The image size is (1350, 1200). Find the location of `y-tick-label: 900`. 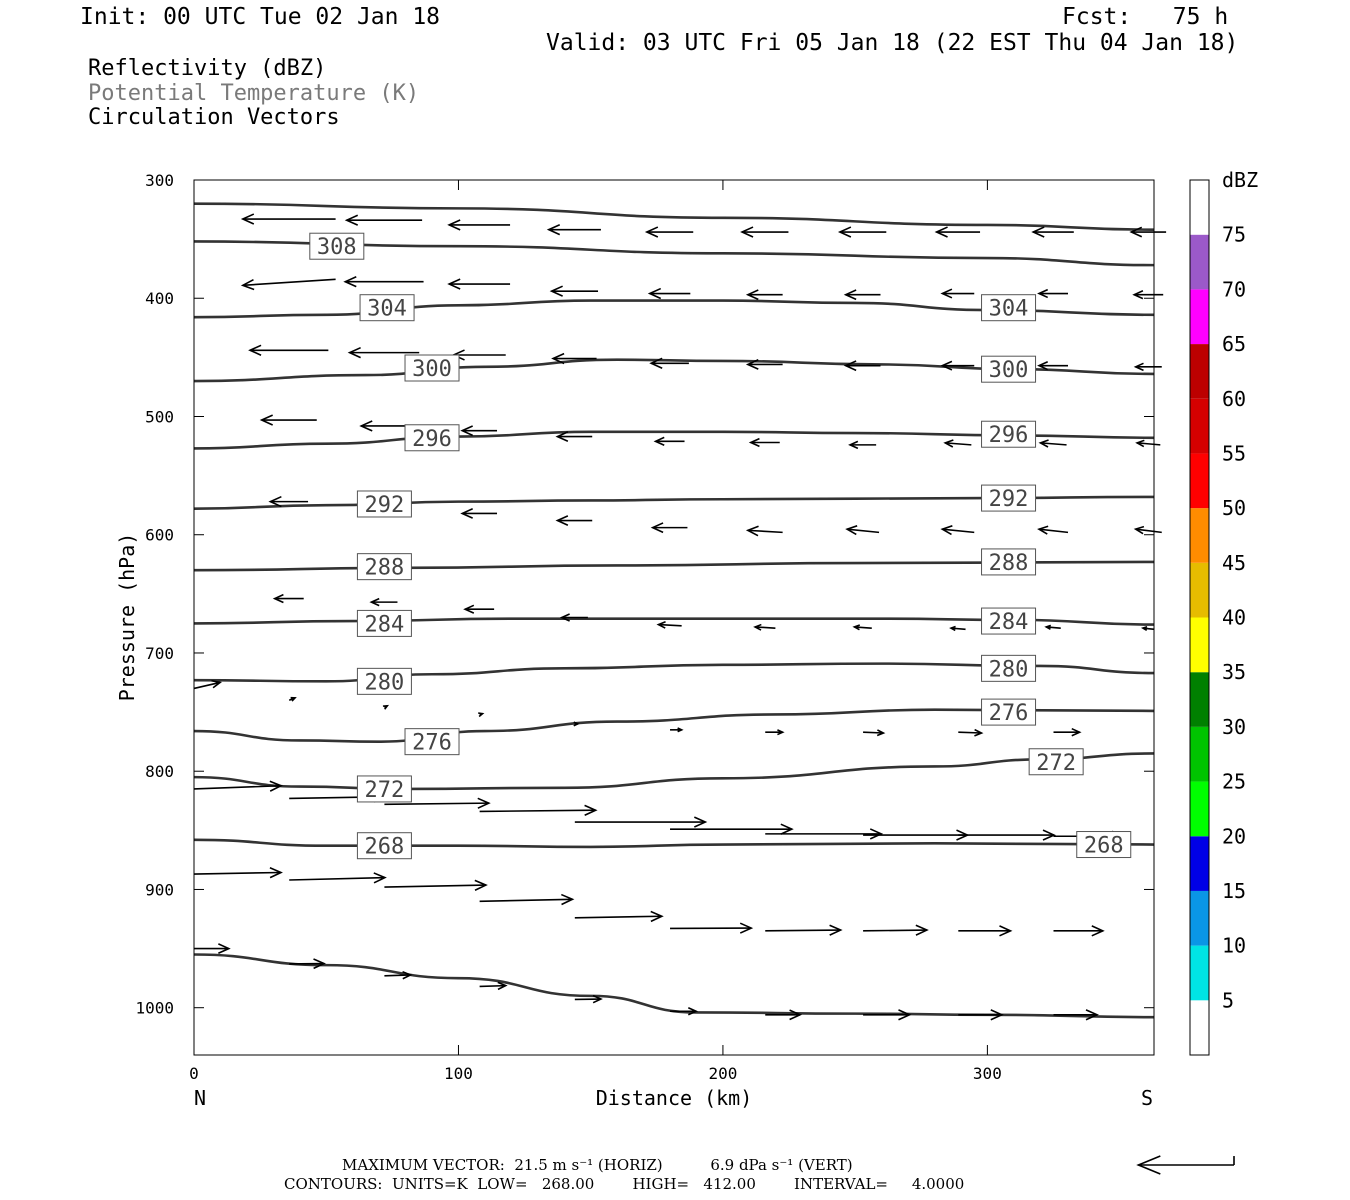

y-tick-label: 900 is located at coordinates (159, 889).